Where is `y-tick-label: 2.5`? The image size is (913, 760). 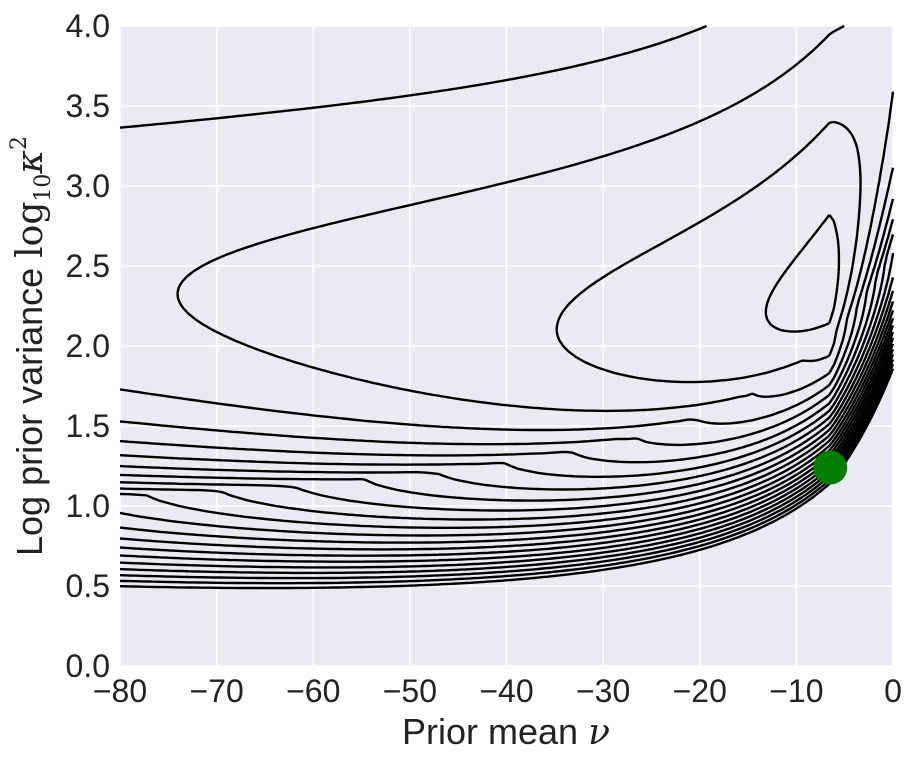 y-tick-label: 2.5 is located at coordinates (88, 266).